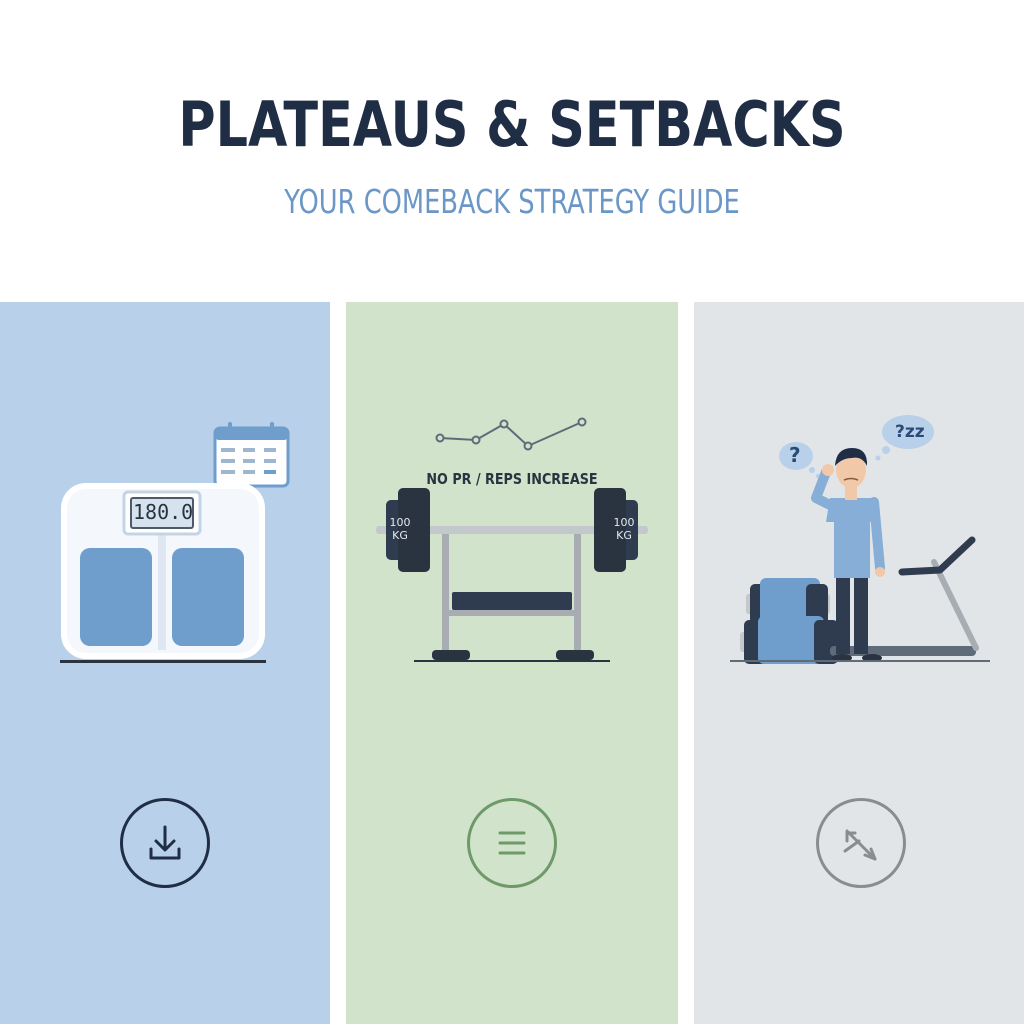 This screenshot has width=1024, height=1024. I want to click on menu-lines-icon, so click(512, 843).